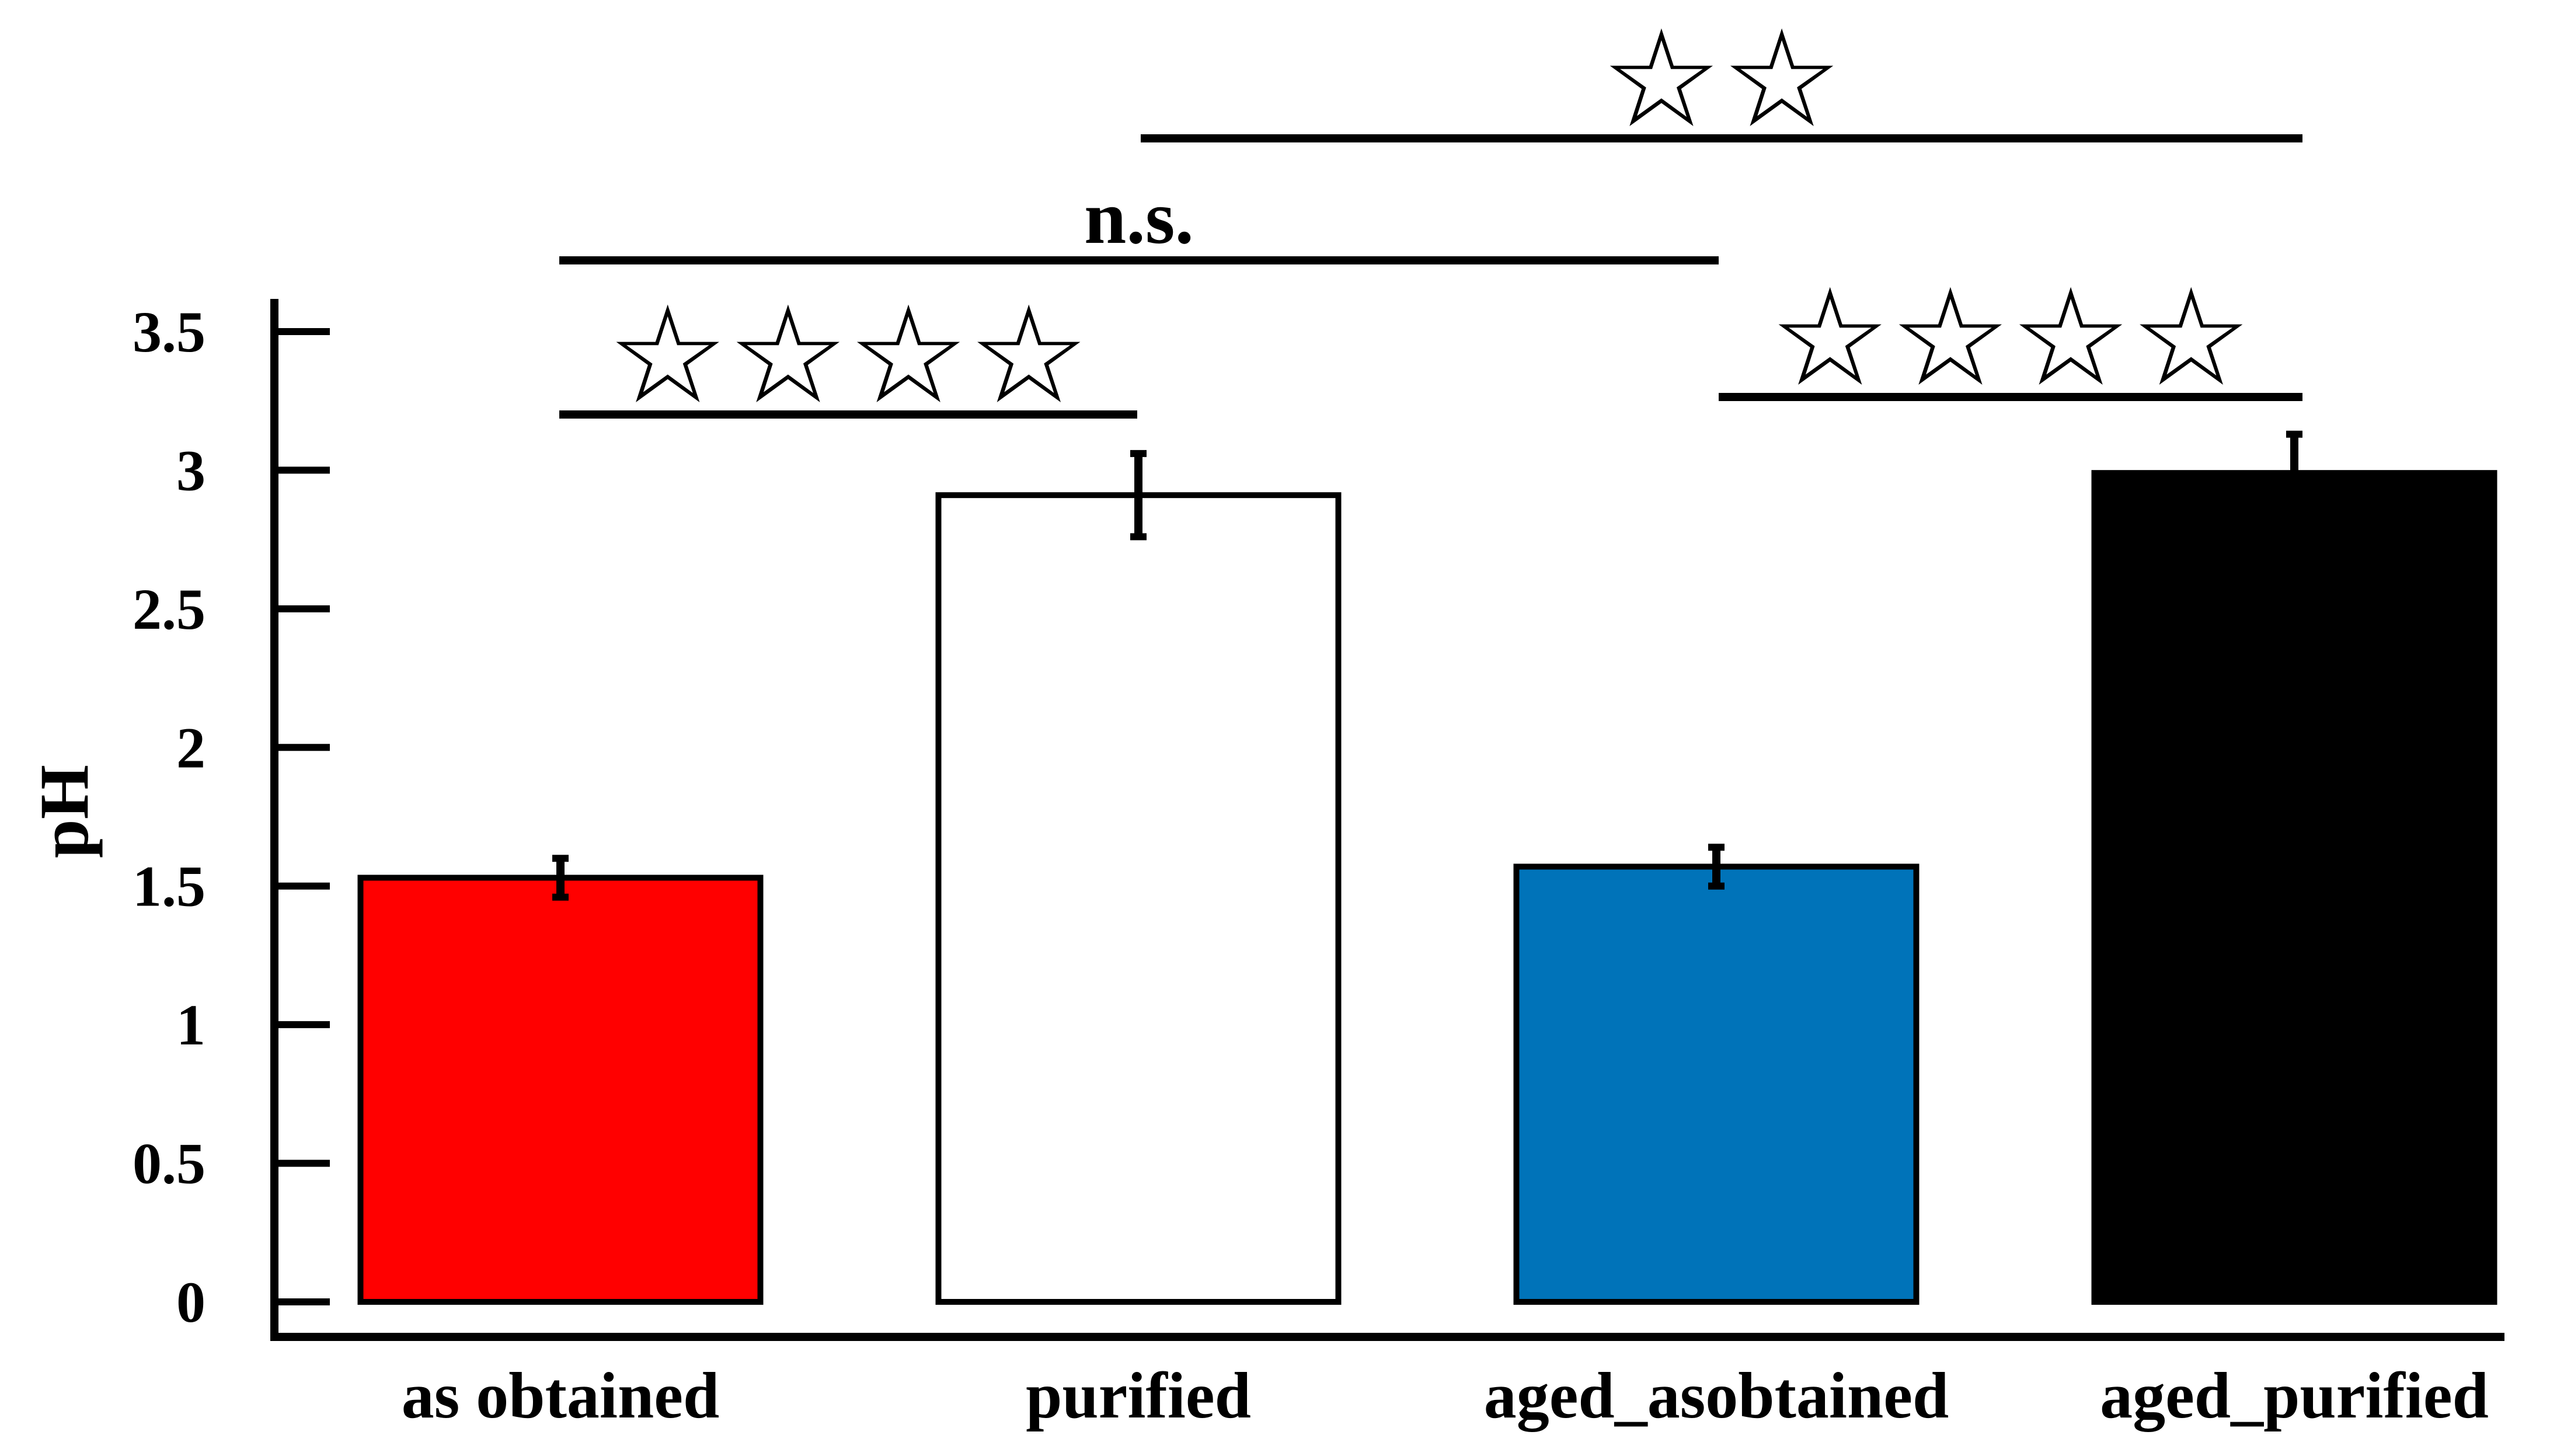  What do you see at coordinates (2294, 1396) in the screenshot?
I see `category-label: aged_purified` at bounding box center [2294, 1396].